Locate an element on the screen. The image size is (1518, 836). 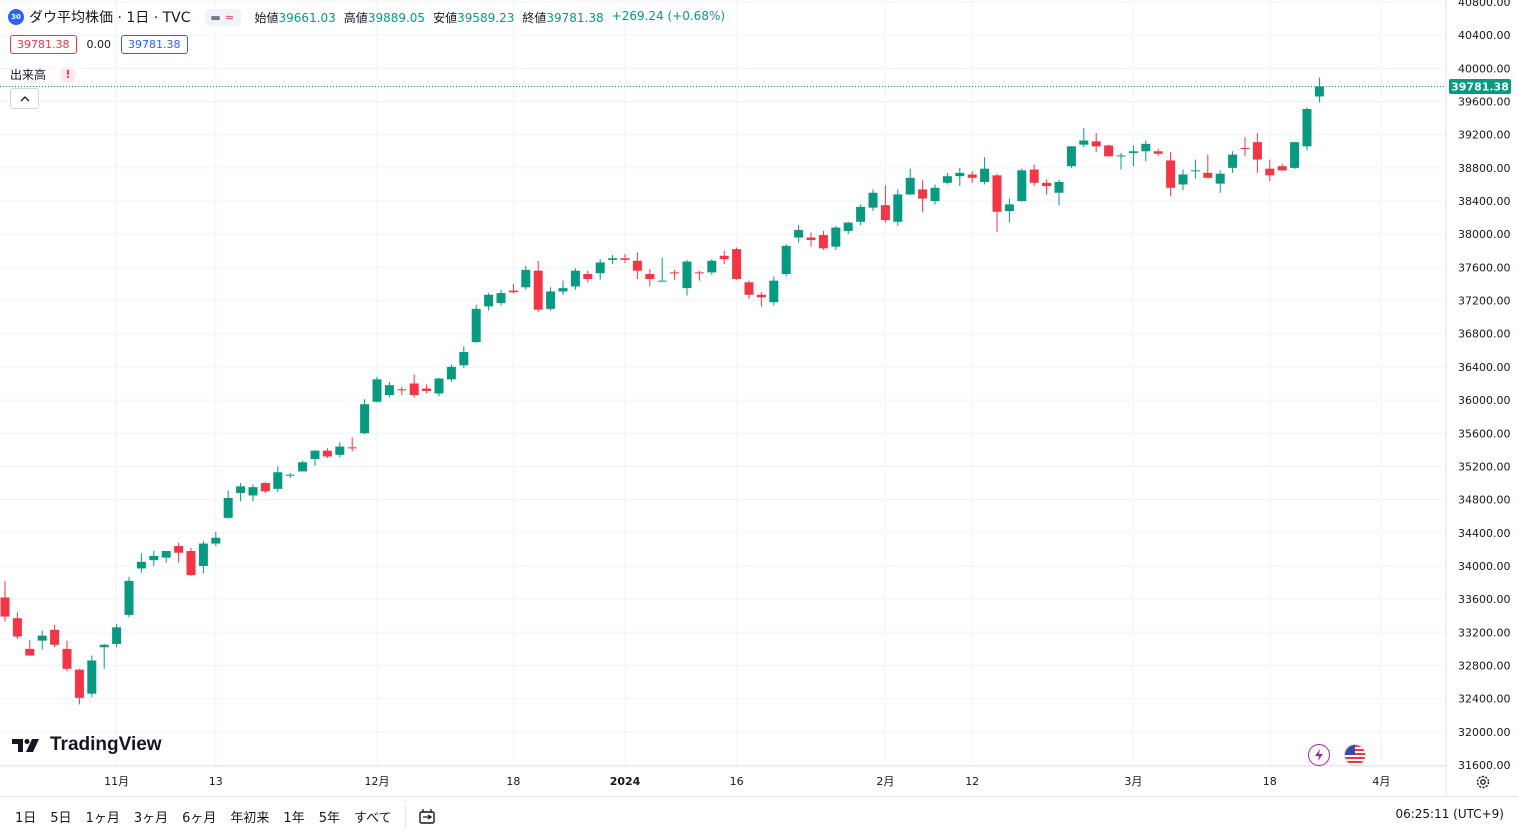
price-tick-label: 34800.00 is located at coordinates (1484, 500).